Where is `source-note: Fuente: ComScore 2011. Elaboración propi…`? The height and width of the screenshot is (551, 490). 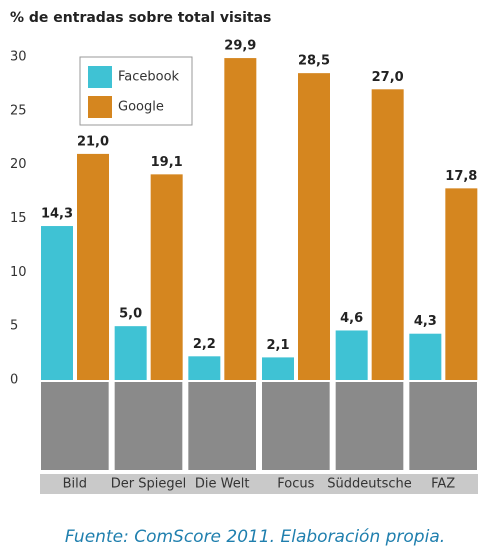
source-note: Fuente: ComScore 2011. Elaboración propi… is located at coordinates (255, 537).